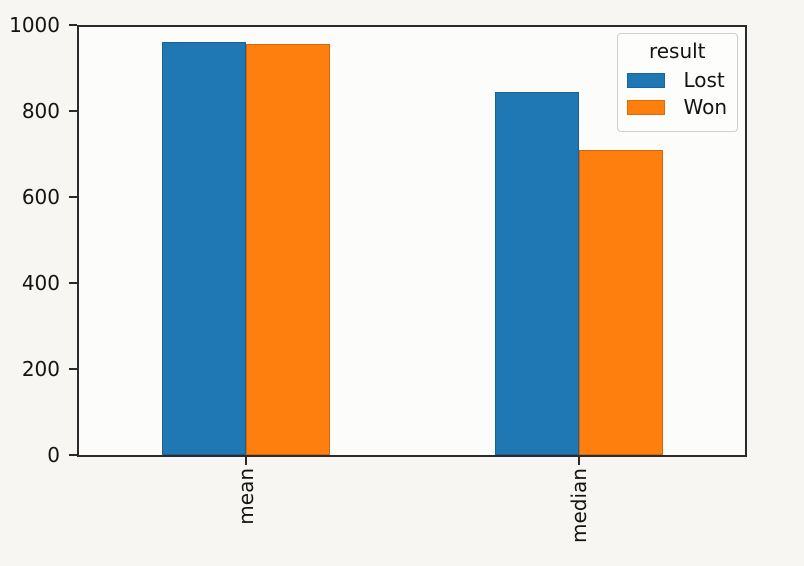  Describe the element at coordinates (704, 80) in the screenshot. I see `legend-label-lost: Lost` at that location.